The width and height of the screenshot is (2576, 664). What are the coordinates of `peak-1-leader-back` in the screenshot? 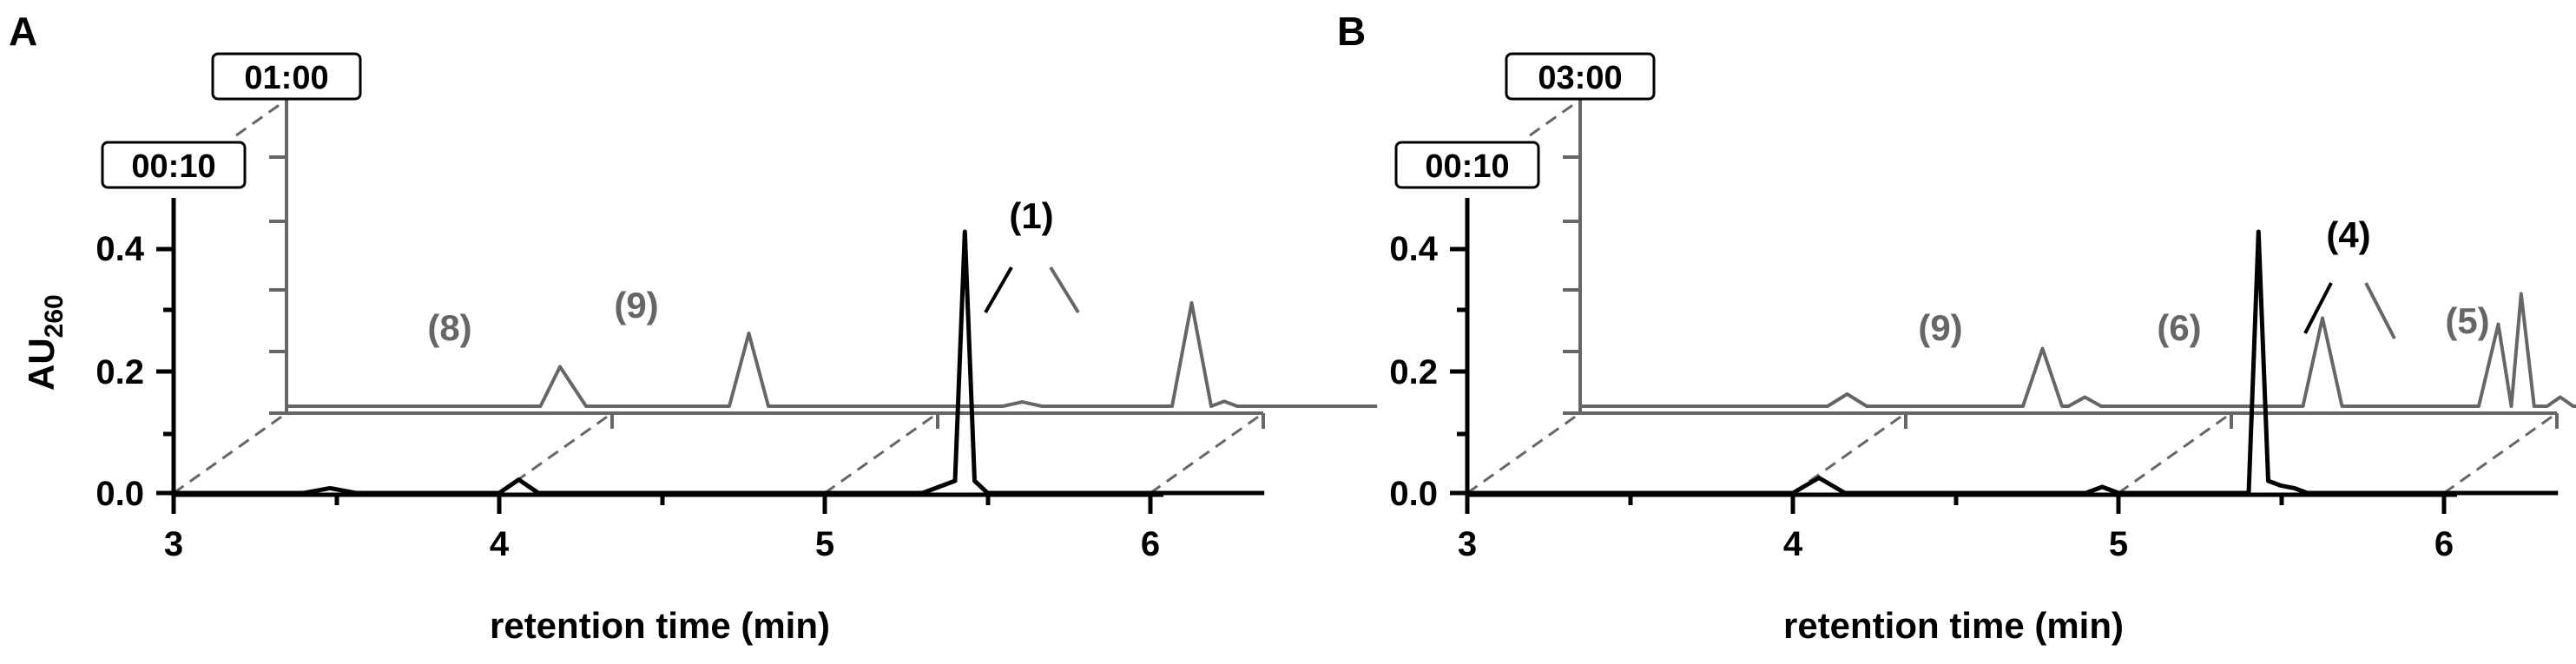 It's located at (1064, 290).